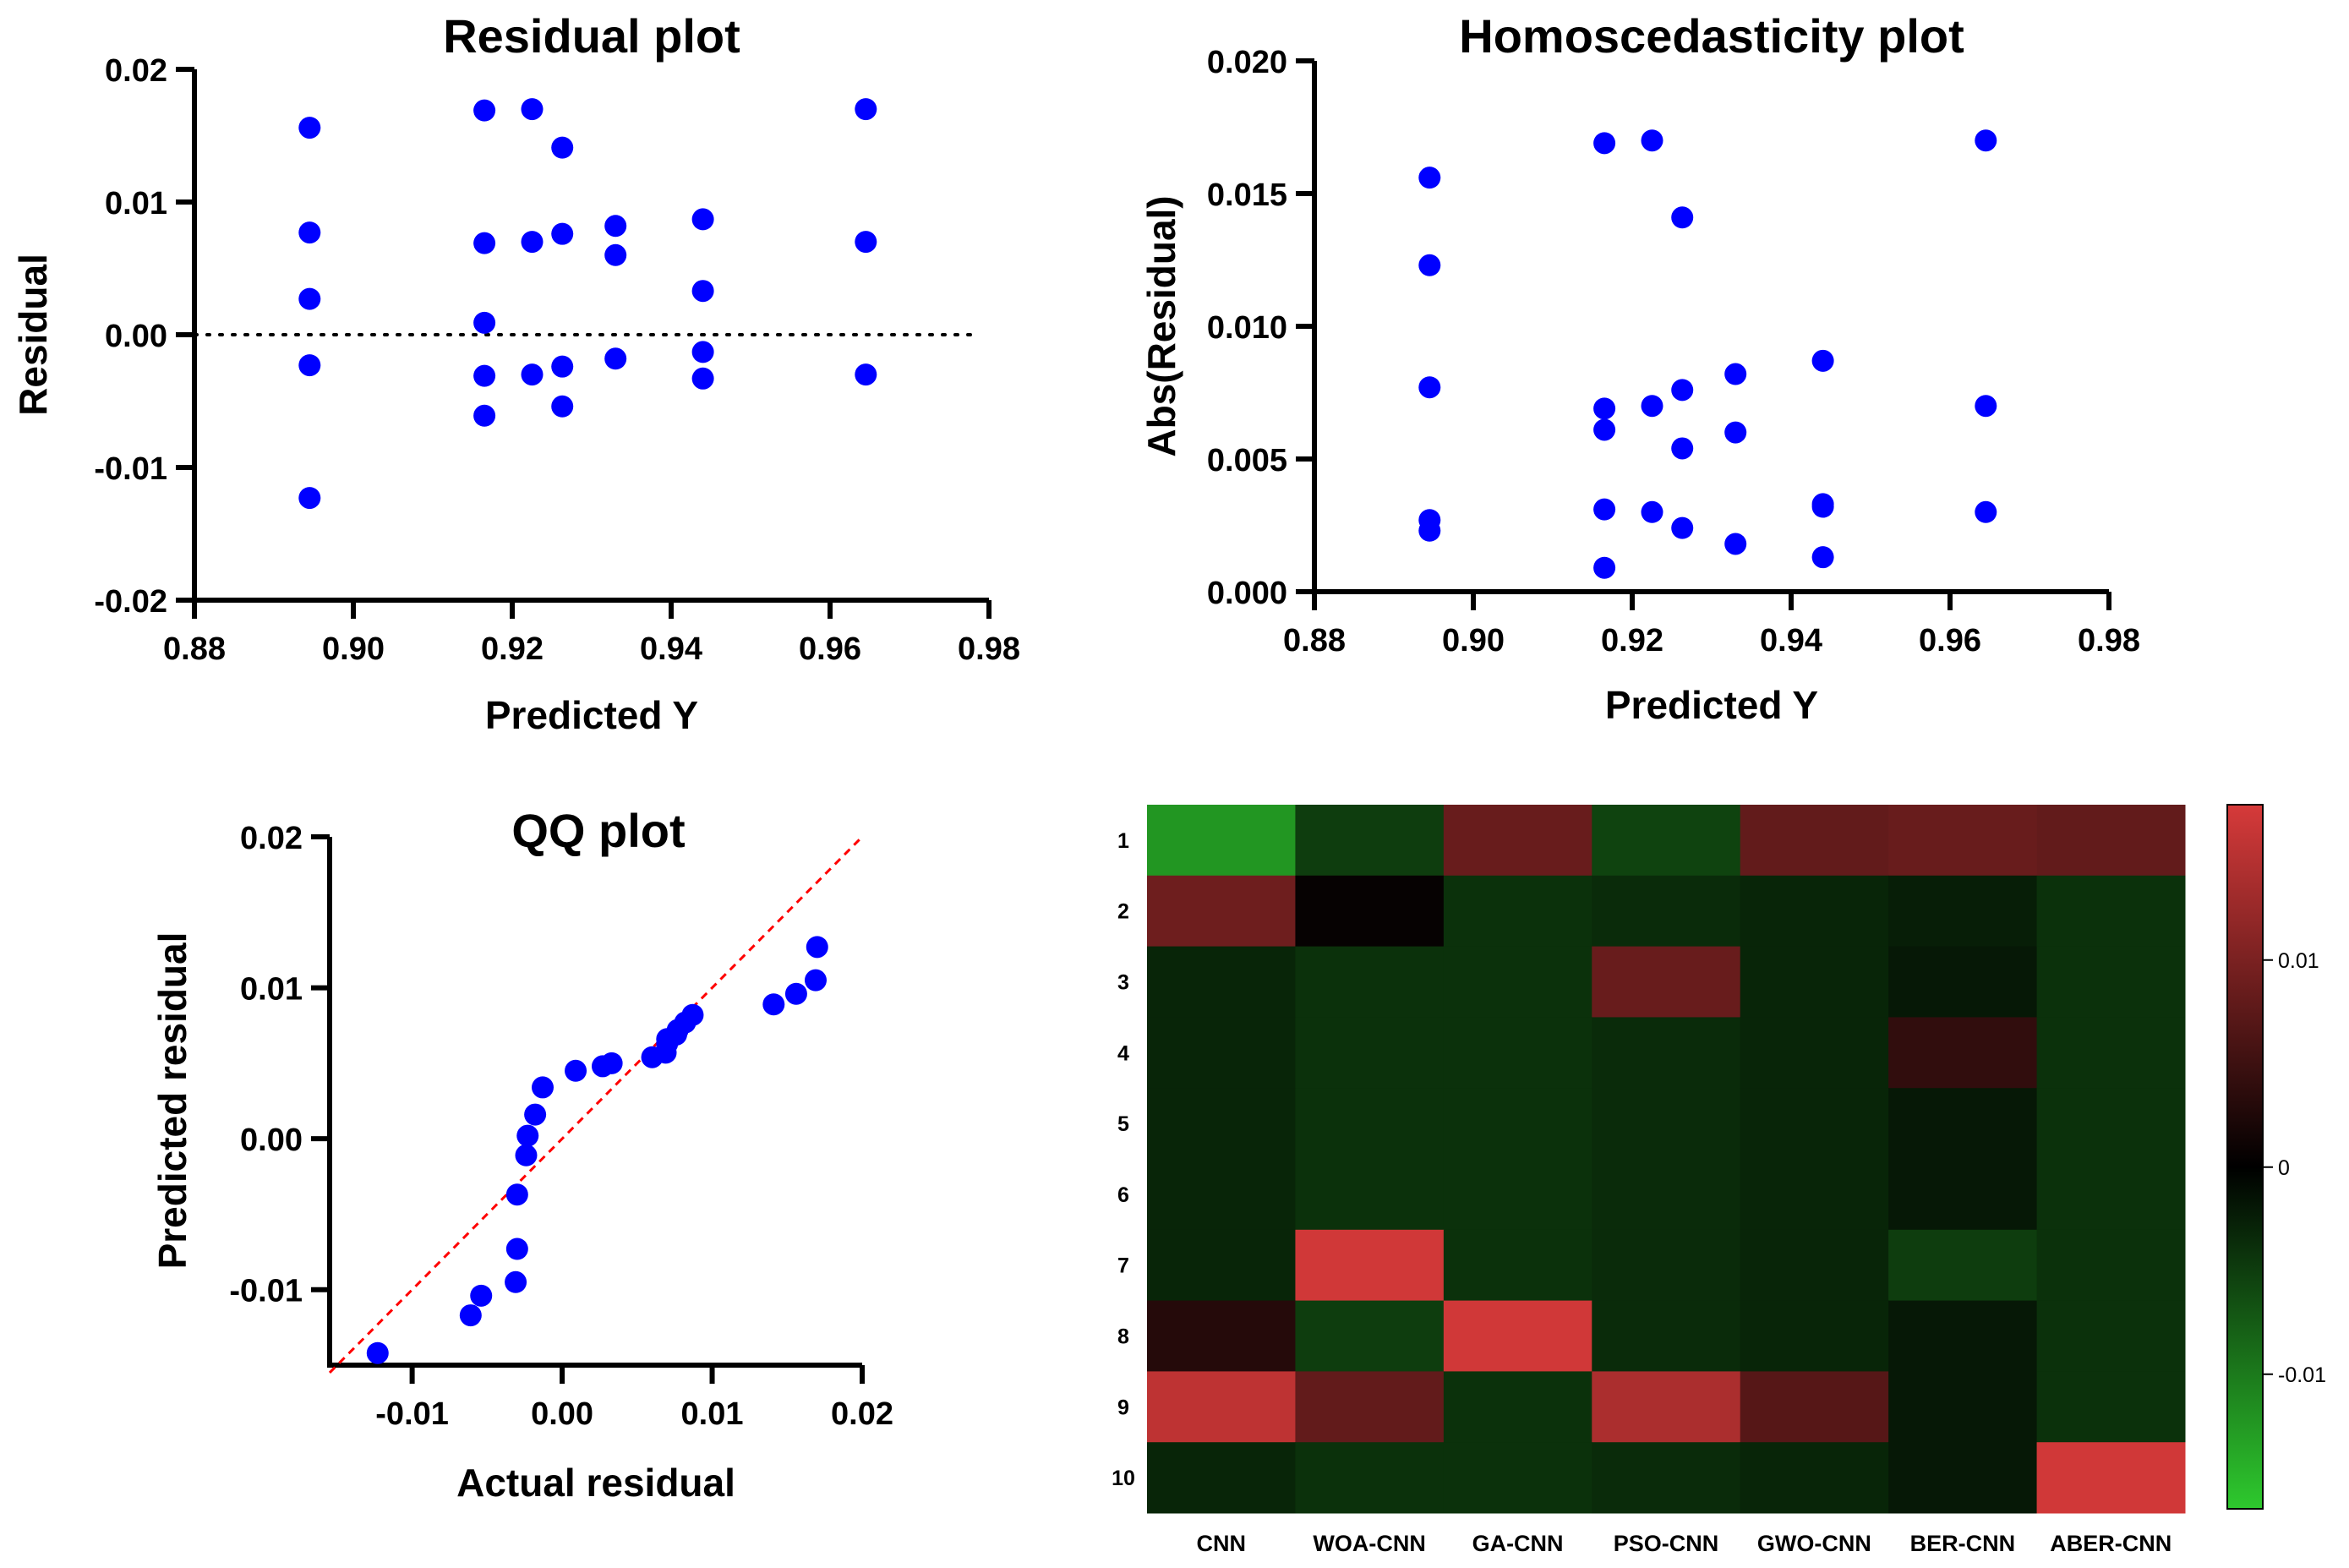 Image resolution: width=2349 pixels, height=1568 pixels. Describe the element at coordinates (1123, 1195) in the screenshot. I see `row-label: 6` at that location.